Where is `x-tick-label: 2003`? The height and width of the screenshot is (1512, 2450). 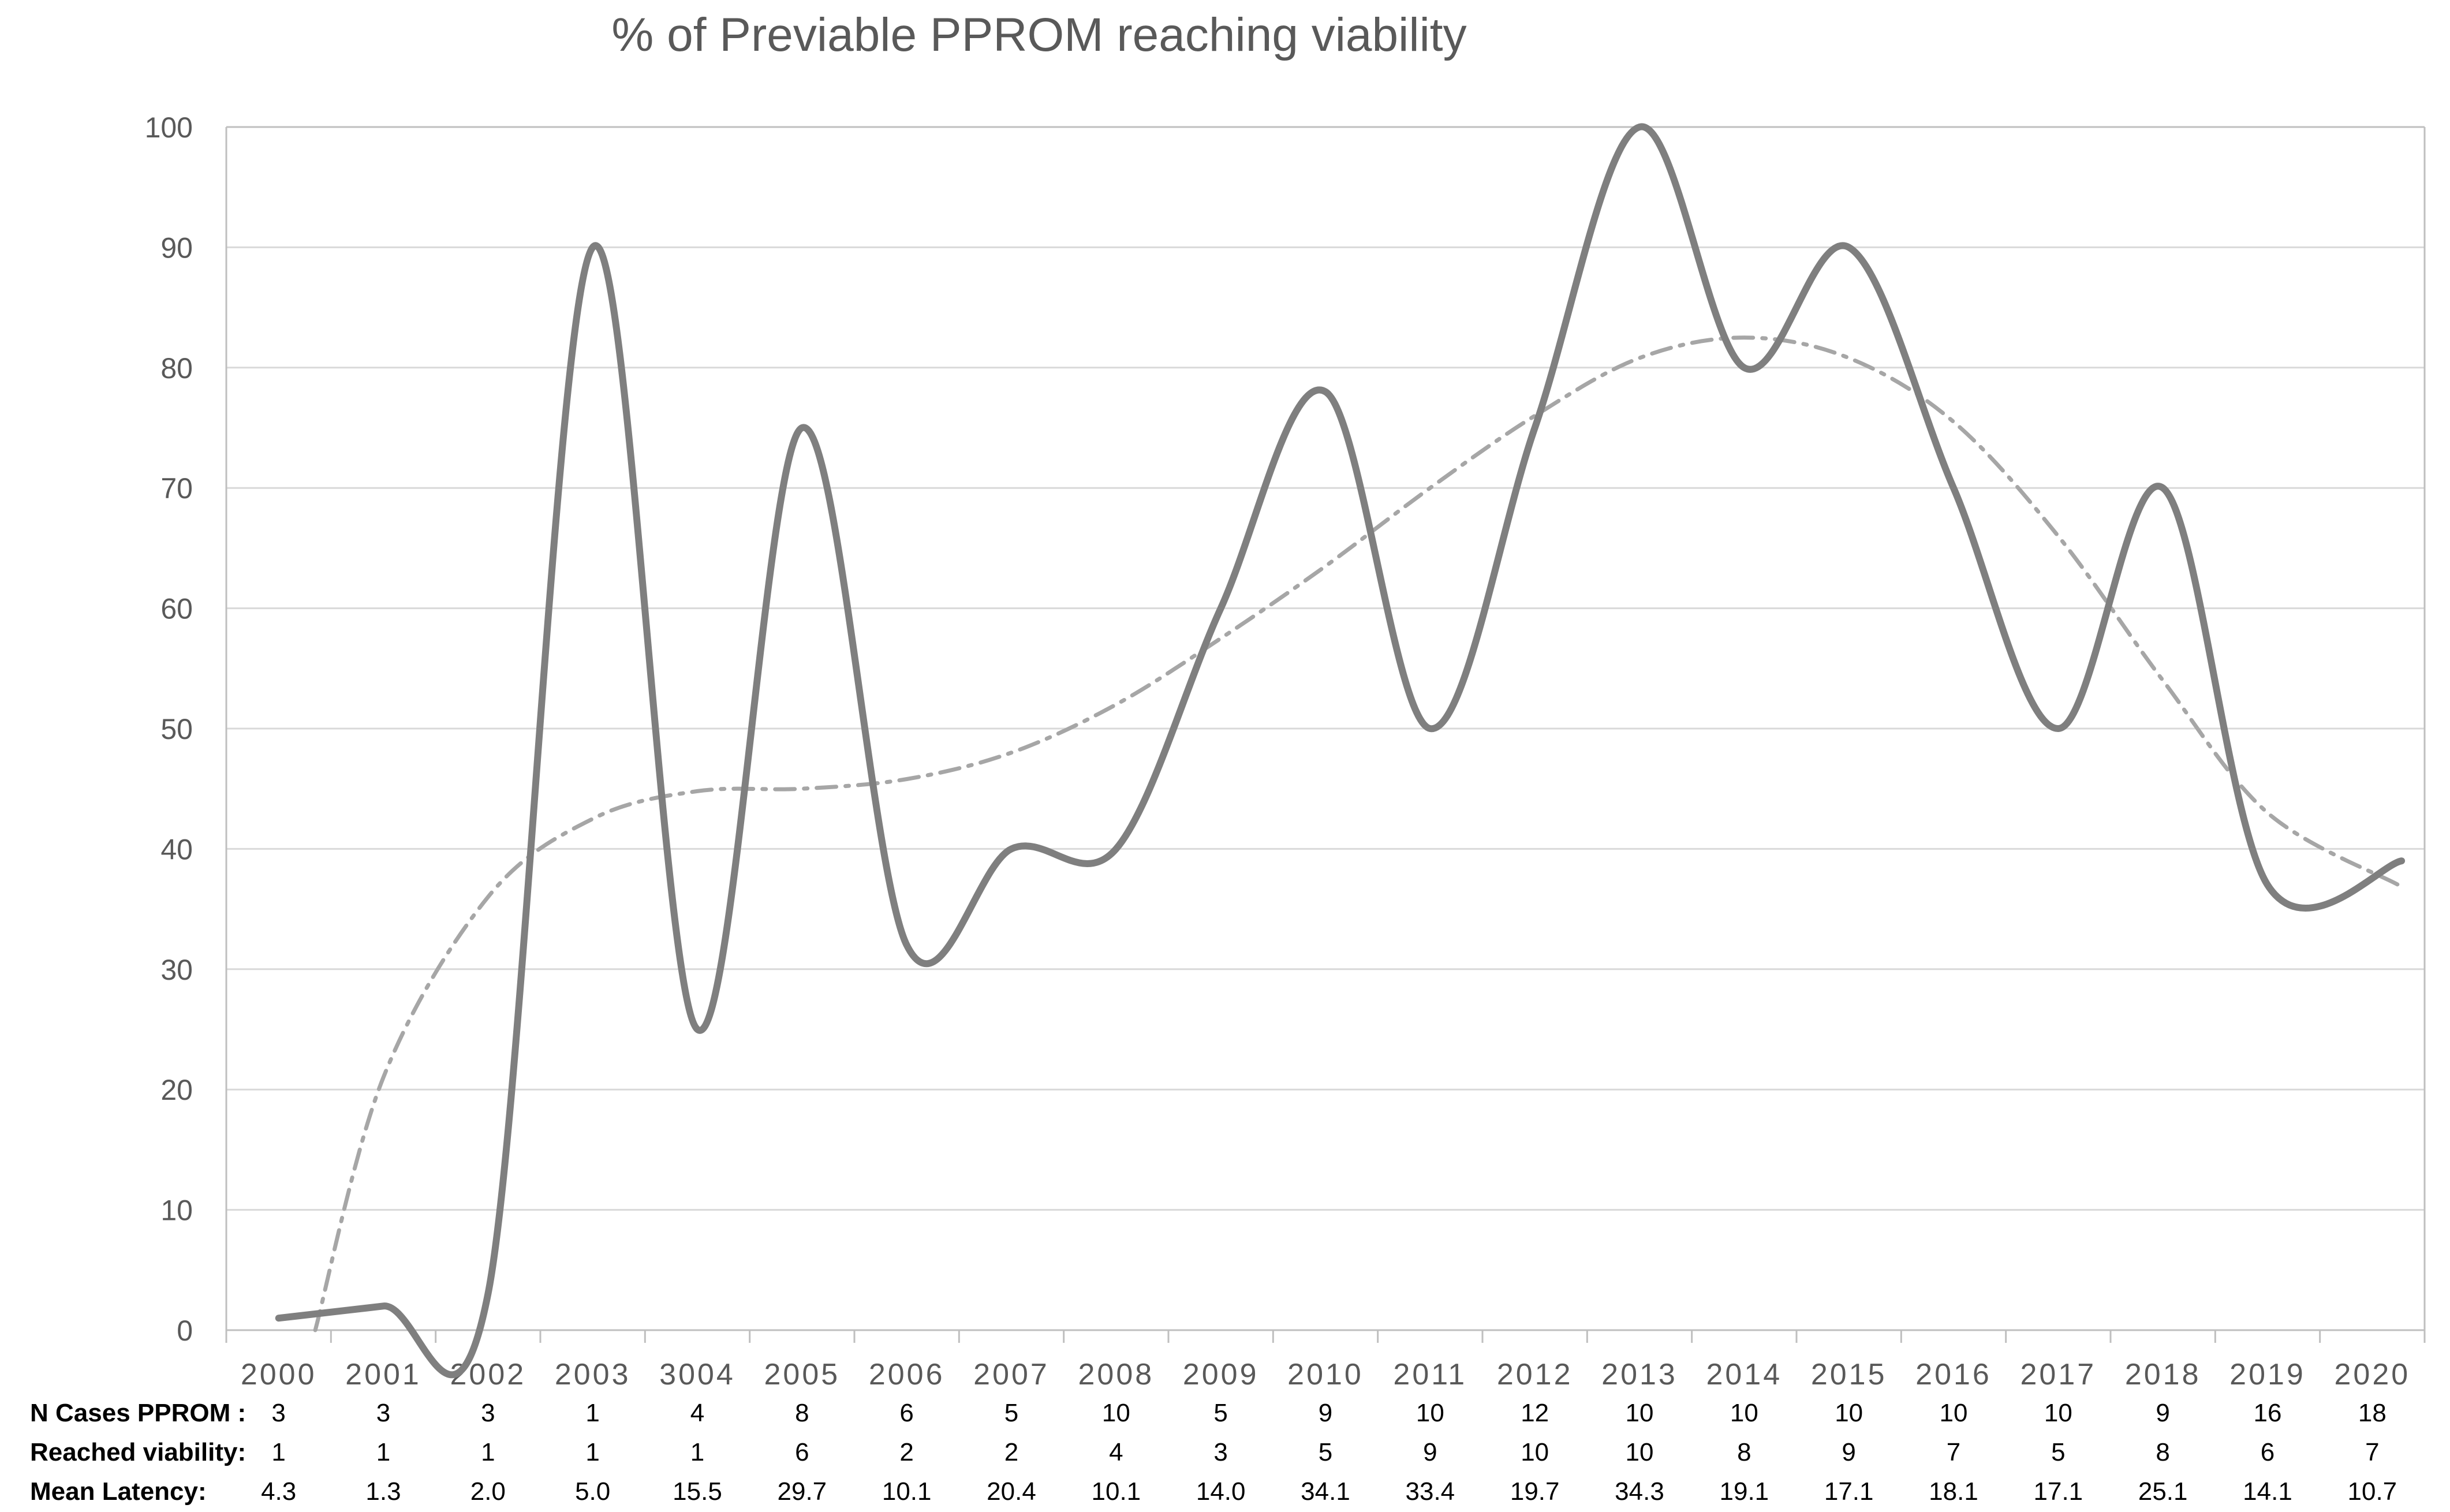
x-tick-label: 2003 is located at coordinates (593, 1374).